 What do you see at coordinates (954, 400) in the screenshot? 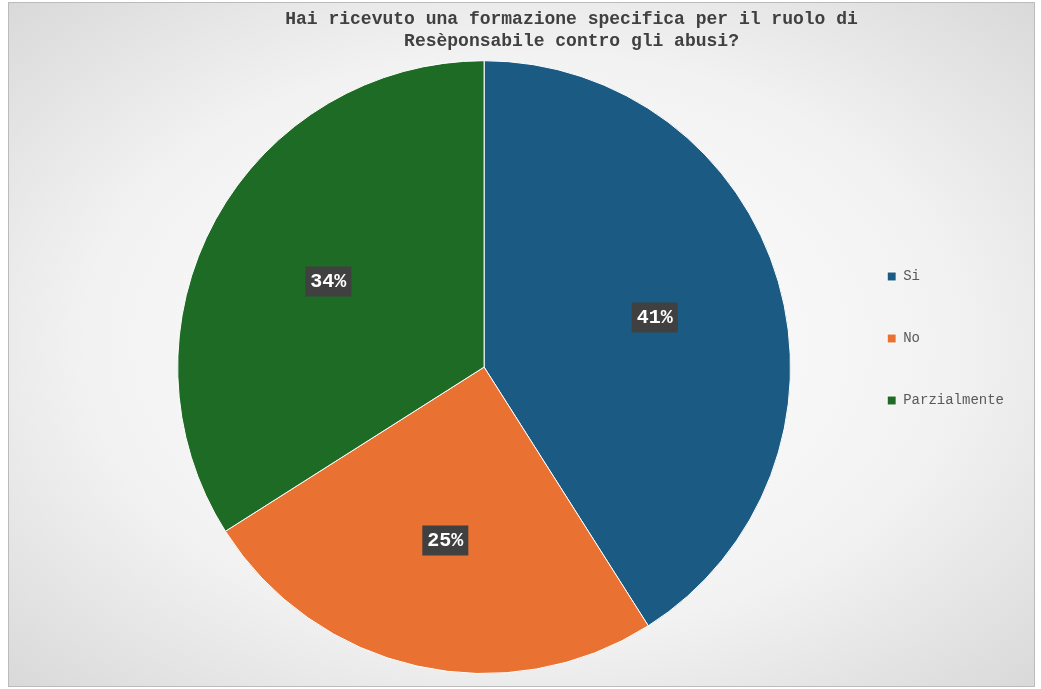
I see `legend-label: Parzialmente` at bounding box center [954, 400].